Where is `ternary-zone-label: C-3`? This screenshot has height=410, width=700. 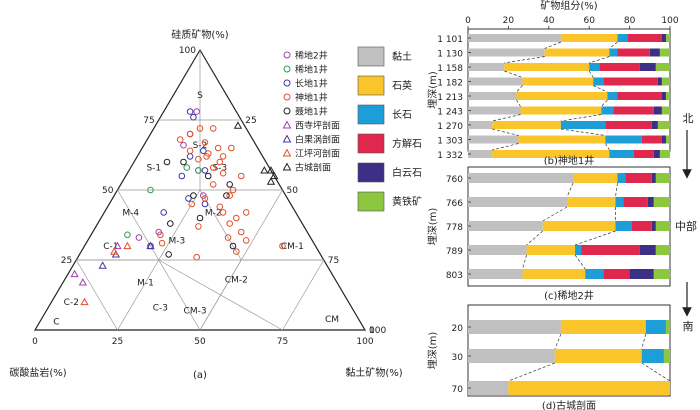 ternary-zone-label: C-3 is located at coordinates (160, 309).